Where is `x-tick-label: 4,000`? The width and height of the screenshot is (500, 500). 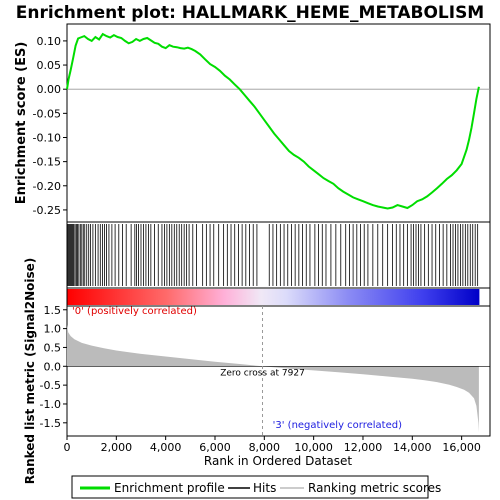 x-tick-label: 4,000 is located at coordinates (166, 447).